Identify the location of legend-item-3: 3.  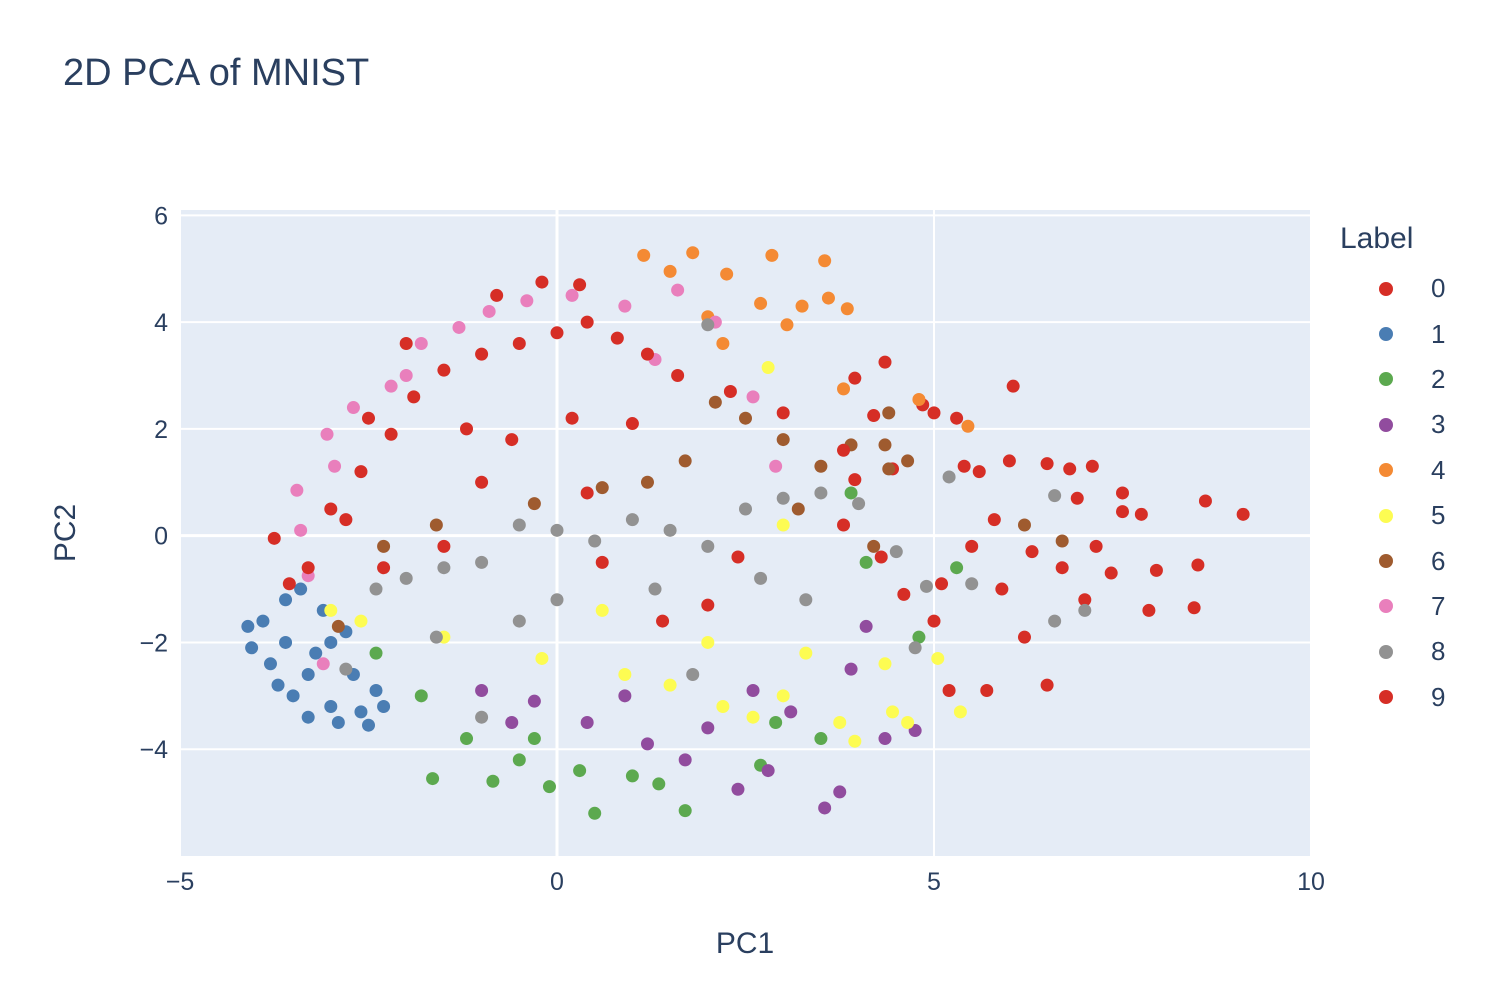
(1415, 424).